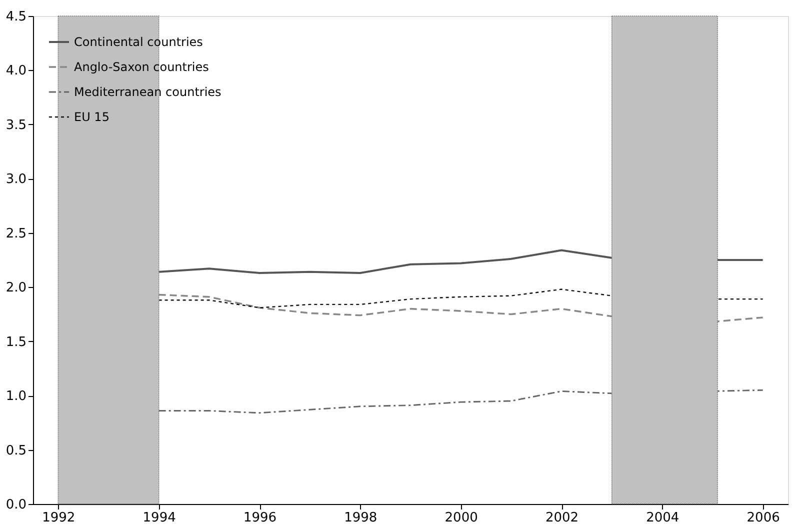 The width and height of the screenshot is (798, 529). I want to click on y-tick-label: 2.0, so click(16, 288).